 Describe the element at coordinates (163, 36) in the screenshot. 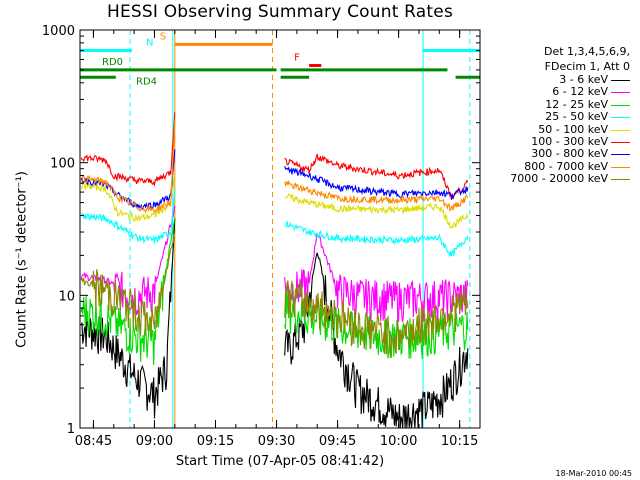

I see `status-bar-label-S: S` at that location.